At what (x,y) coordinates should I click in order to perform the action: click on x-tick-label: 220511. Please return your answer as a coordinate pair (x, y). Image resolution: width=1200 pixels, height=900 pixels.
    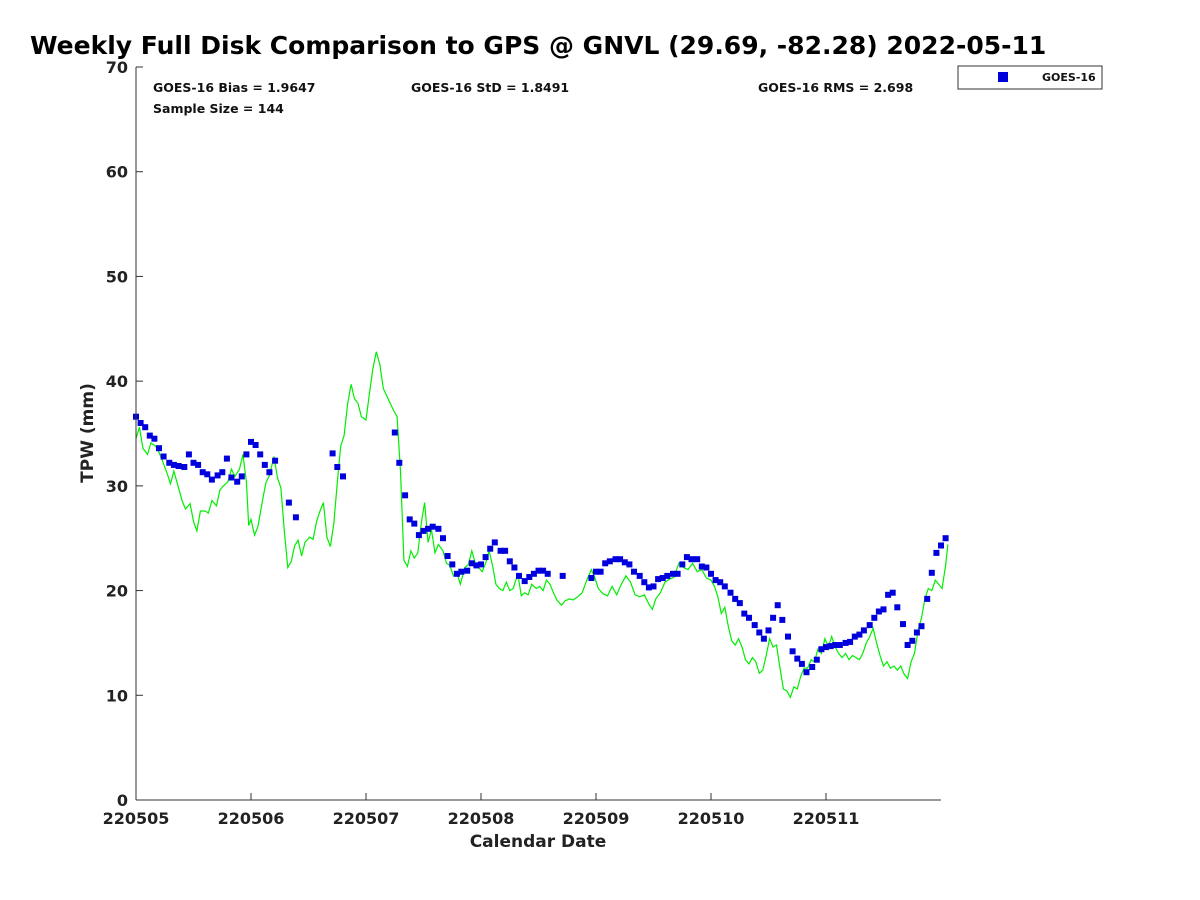
    Looking at the image, I should click on (826, 818).